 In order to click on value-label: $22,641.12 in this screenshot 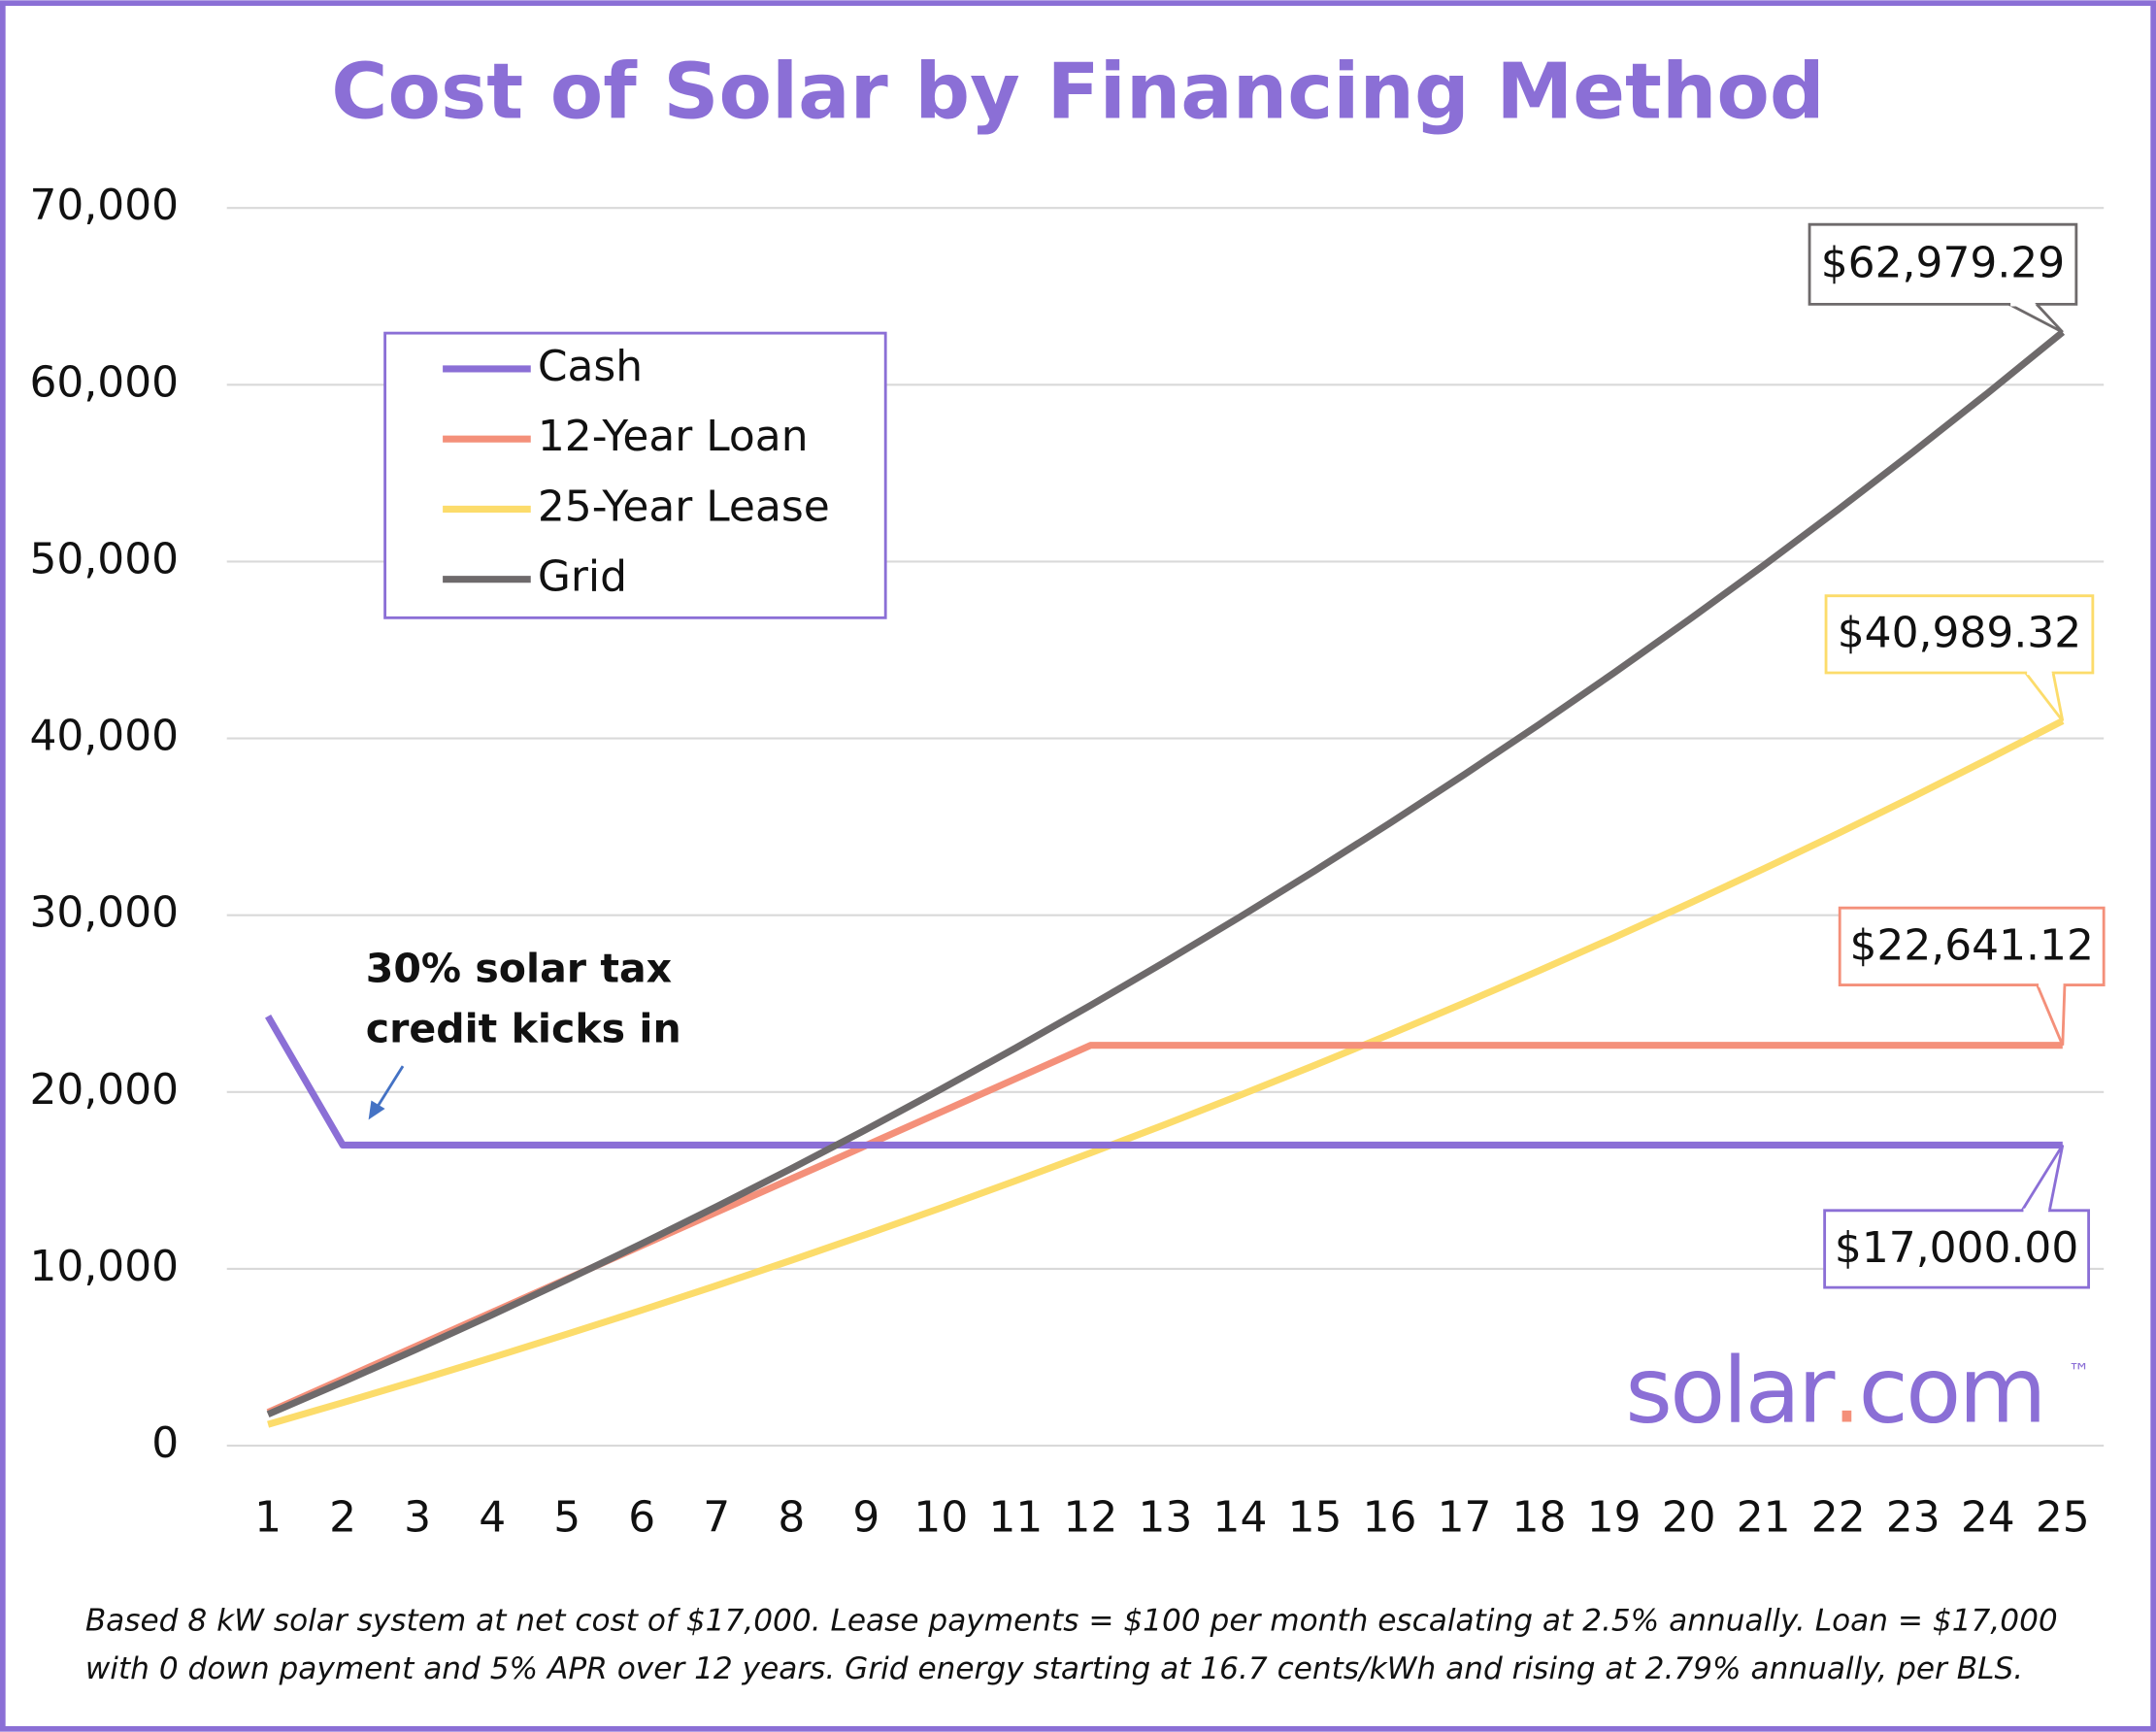, I will do `click(1971, 945)`.